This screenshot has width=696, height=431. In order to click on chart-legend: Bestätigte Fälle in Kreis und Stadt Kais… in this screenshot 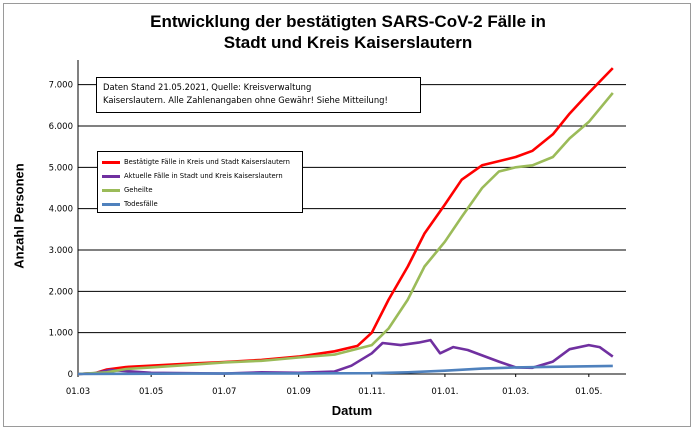, I will do `click(200, 182)`.